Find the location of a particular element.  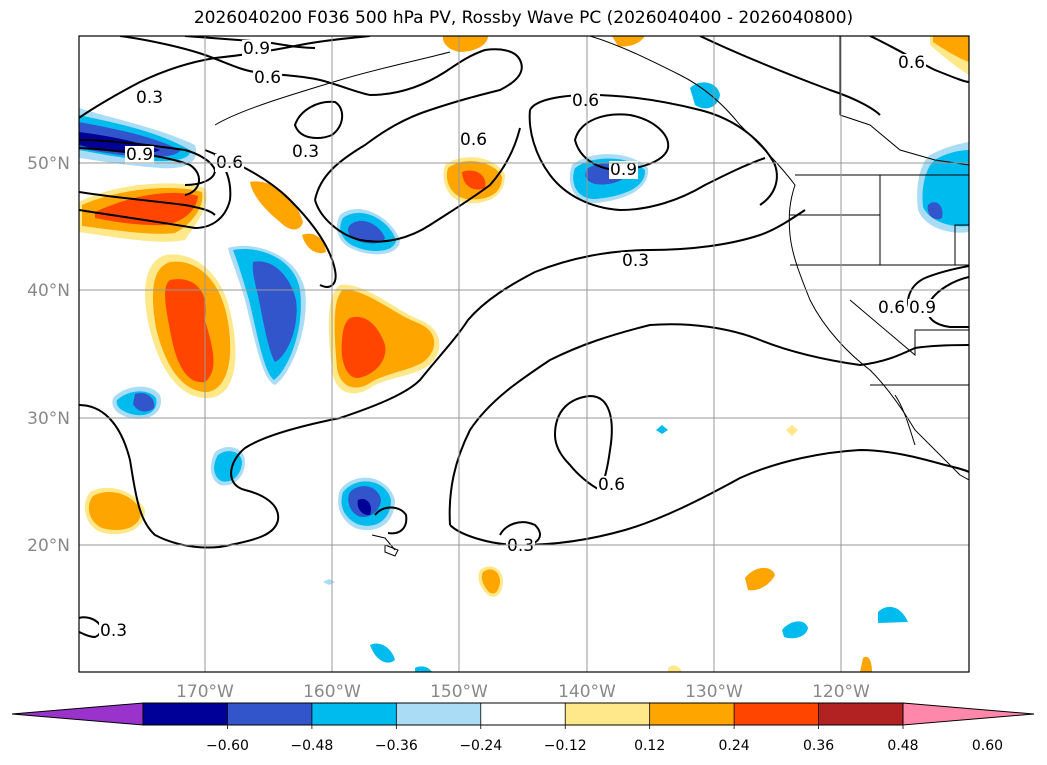

lat-label: 50°N is located at coordinates (48, 164).